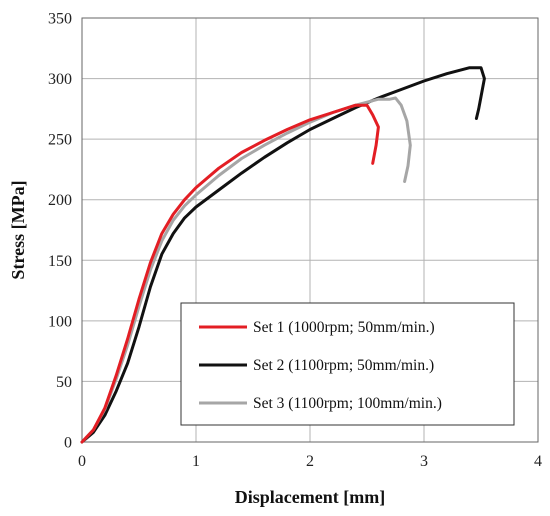 This screenshot has height=516, width=550. What do you see at coordinates (60, 140) in the screenshot?
I see `y-tick-label: 250` at bounding box center [60, 140].